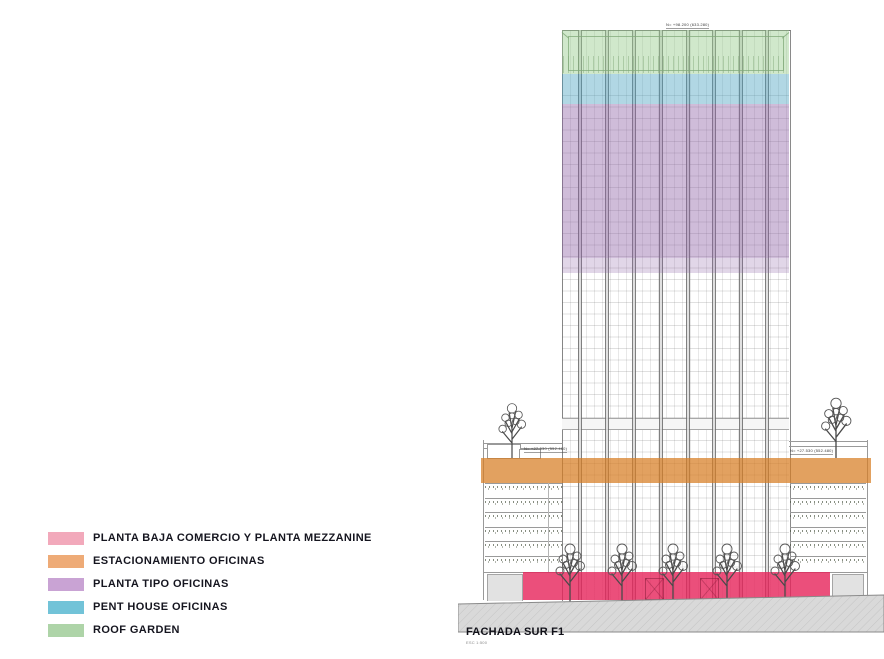 This screenshot has height=659, width=884. I want to click on zone-estacionamiento, so click(676, 470).